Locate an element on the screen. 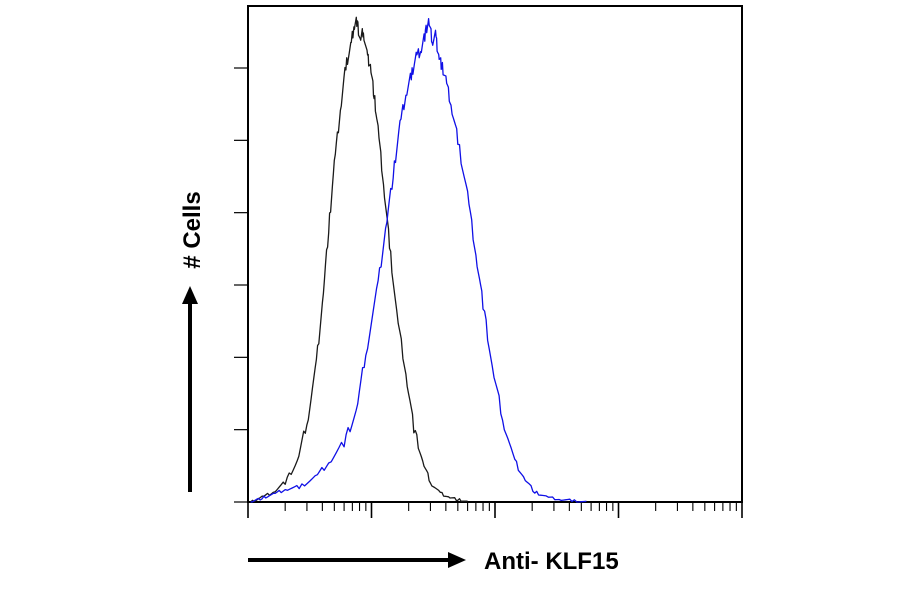 The image size is (900, 594). y-axis-ticks is located at coordinates (241, 285).